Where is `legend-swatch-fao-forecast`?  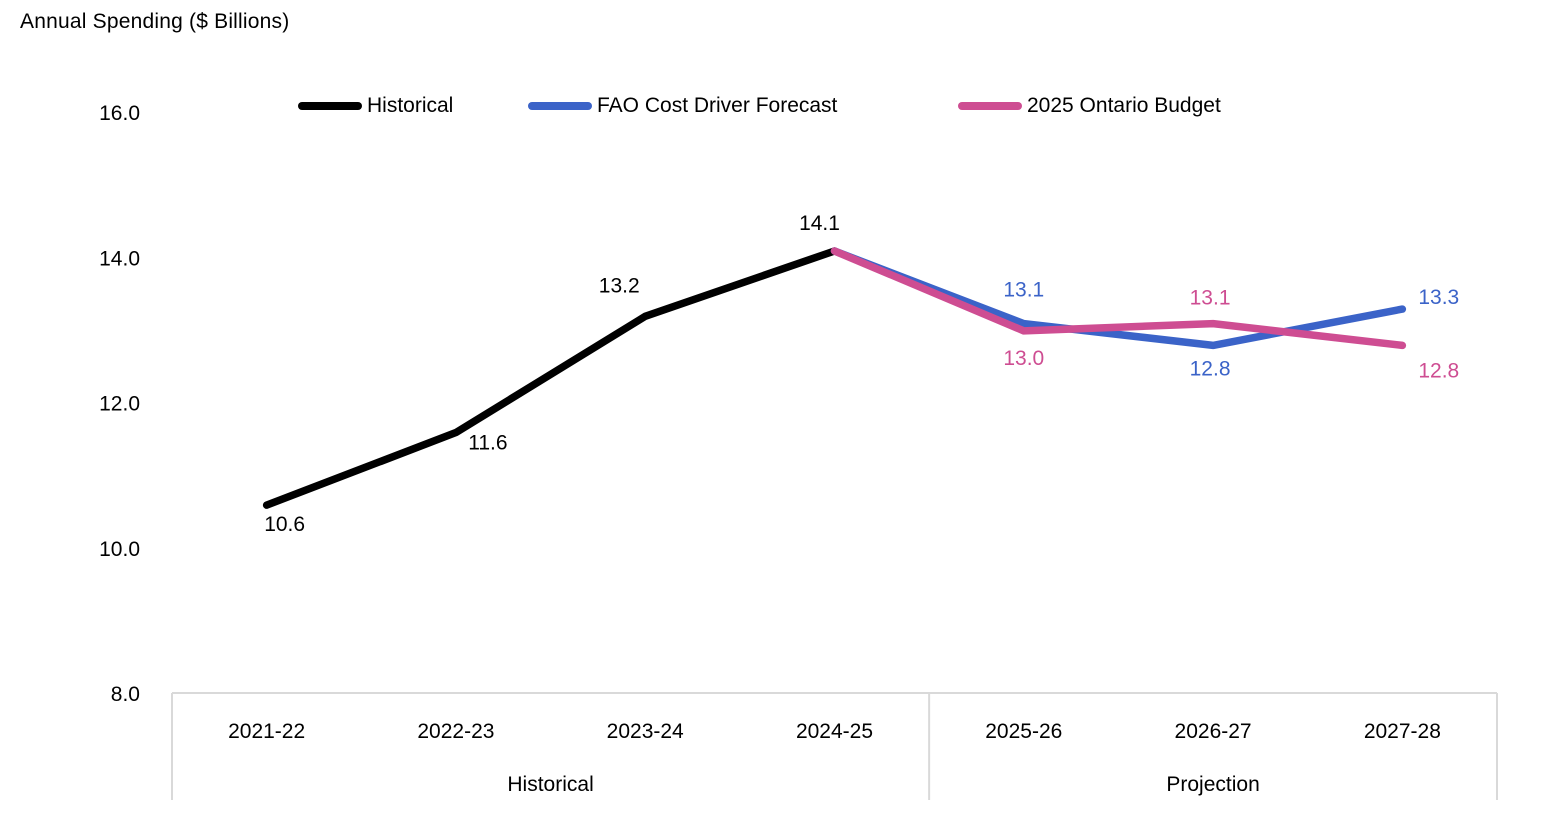
legend-swatch-fao-forecast is located at coordinates (560, 106).